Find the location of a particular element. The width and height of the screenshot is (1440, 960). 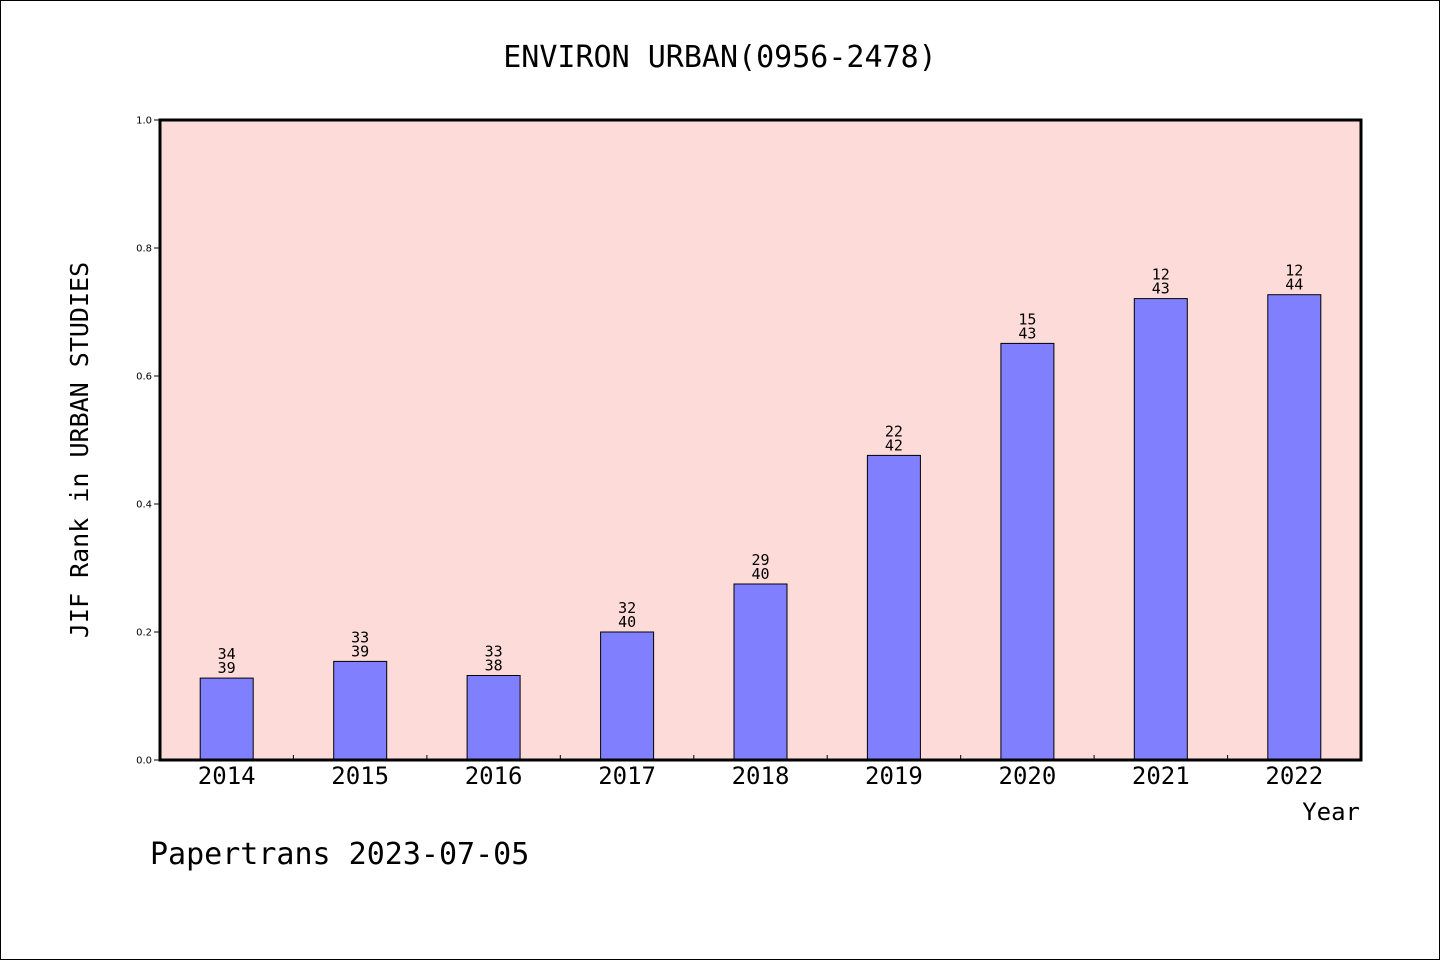

bar-rank-label-2015: 33 is located at coordinates (360, 637).